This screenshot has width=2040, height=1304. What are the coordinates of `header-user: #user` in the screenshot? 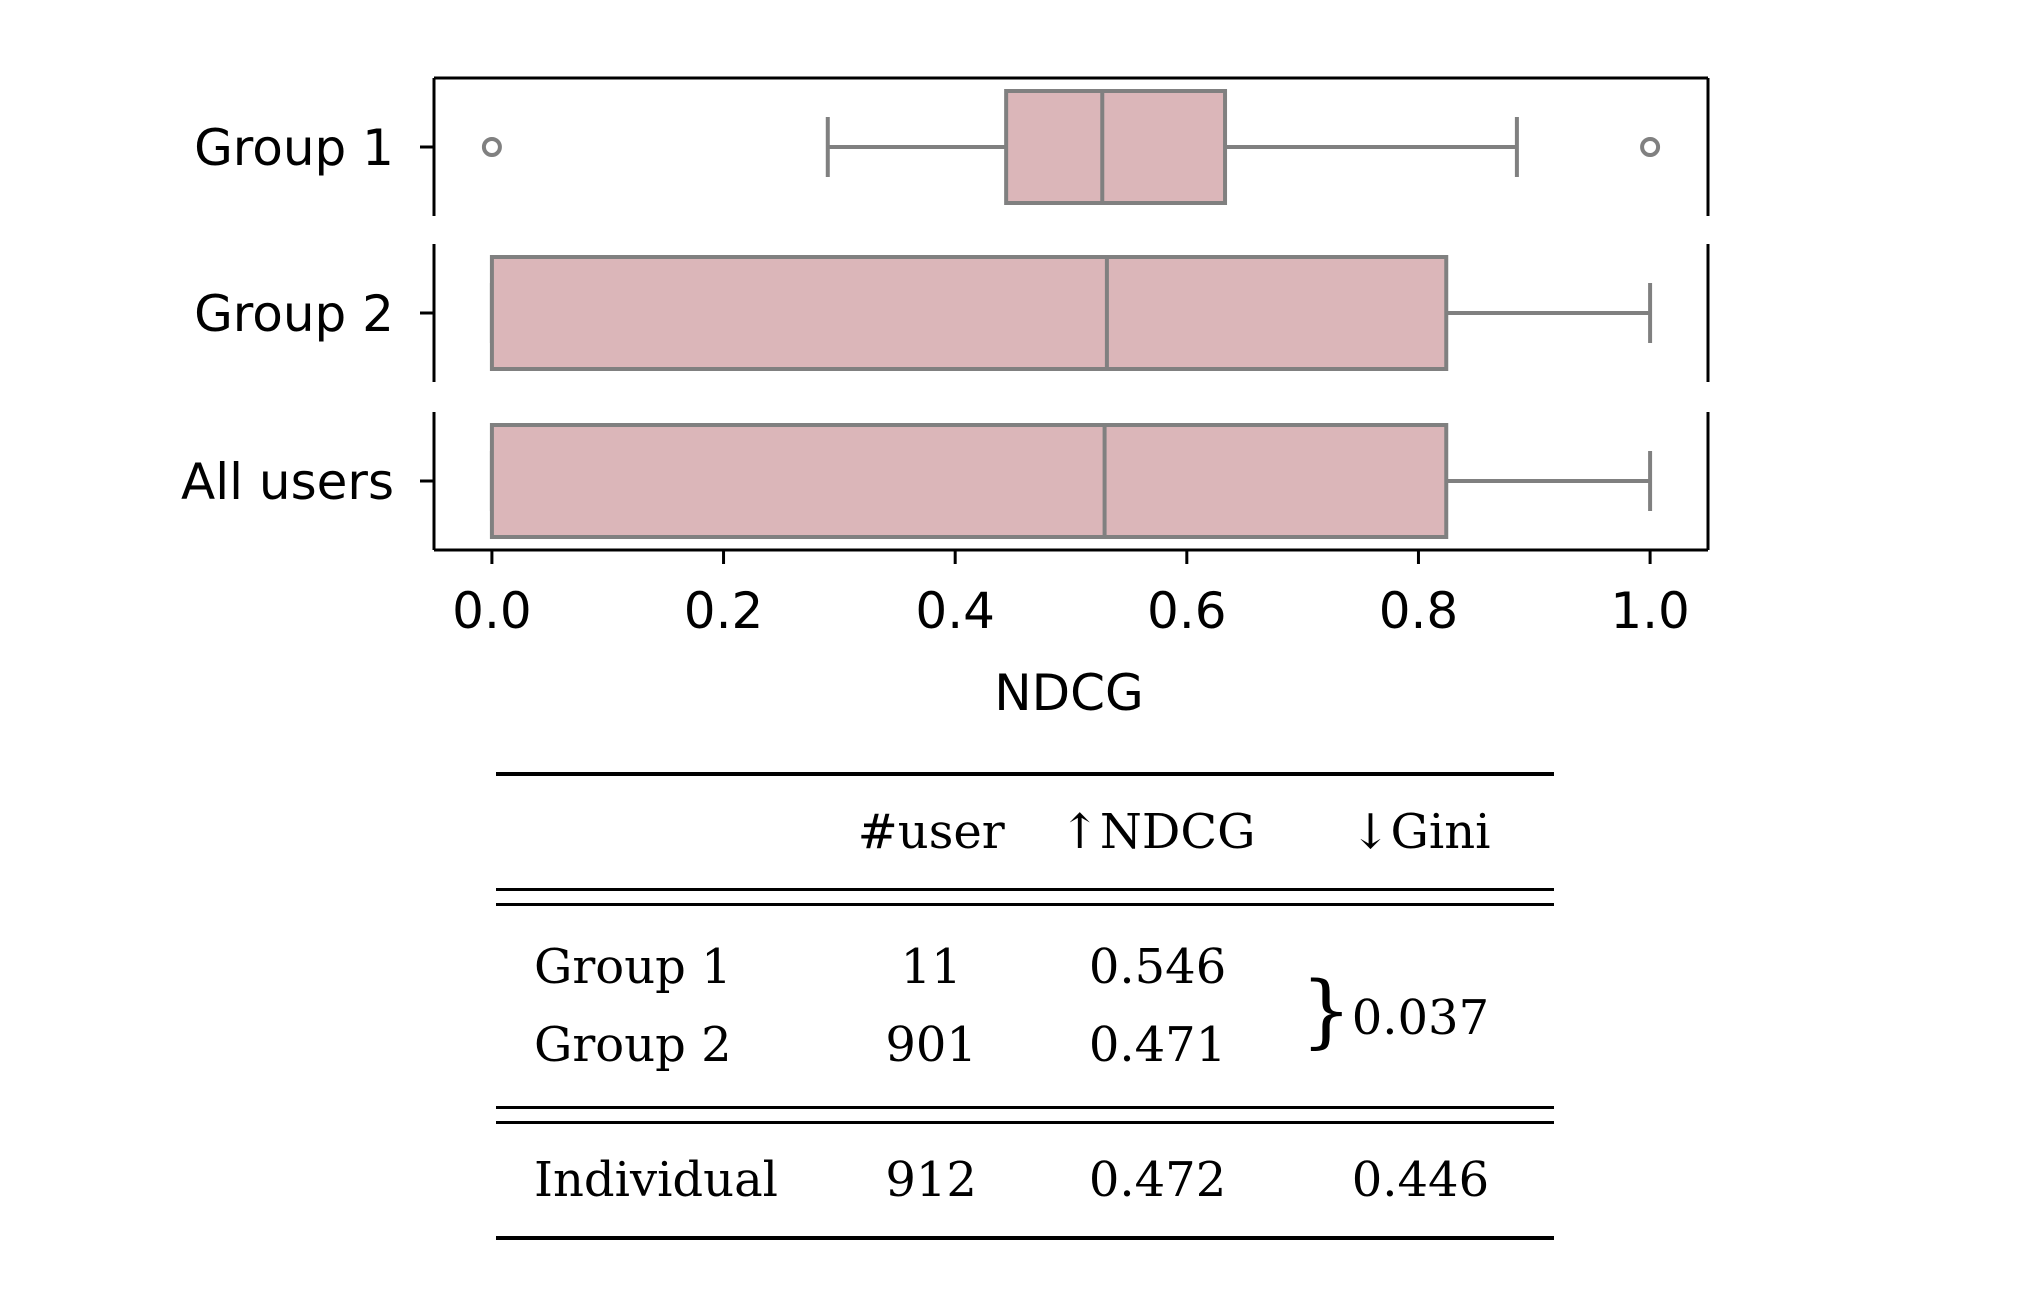 It's located at (931, 832).